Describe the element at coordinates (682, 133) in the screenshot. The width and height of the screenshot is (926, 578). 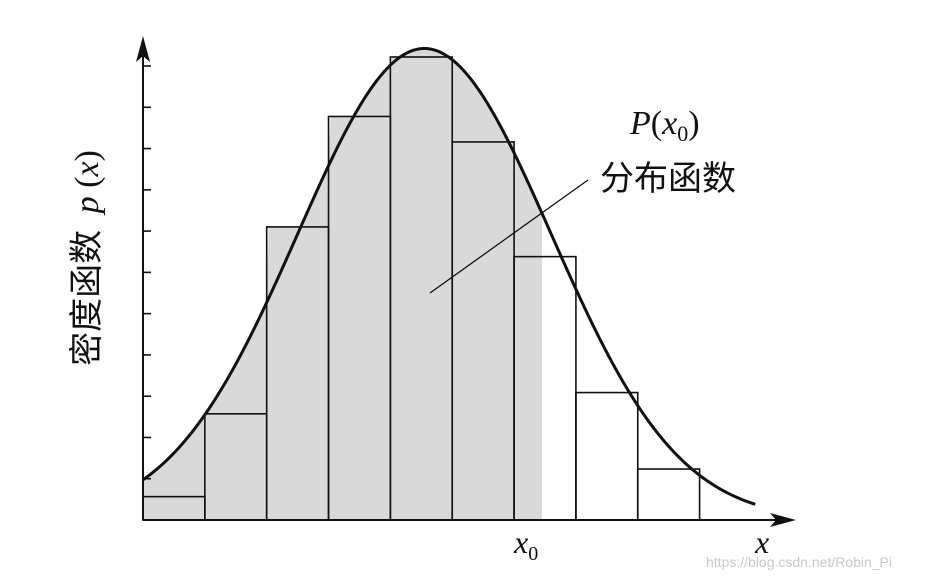
I see `annot-sub: 0` at that location.